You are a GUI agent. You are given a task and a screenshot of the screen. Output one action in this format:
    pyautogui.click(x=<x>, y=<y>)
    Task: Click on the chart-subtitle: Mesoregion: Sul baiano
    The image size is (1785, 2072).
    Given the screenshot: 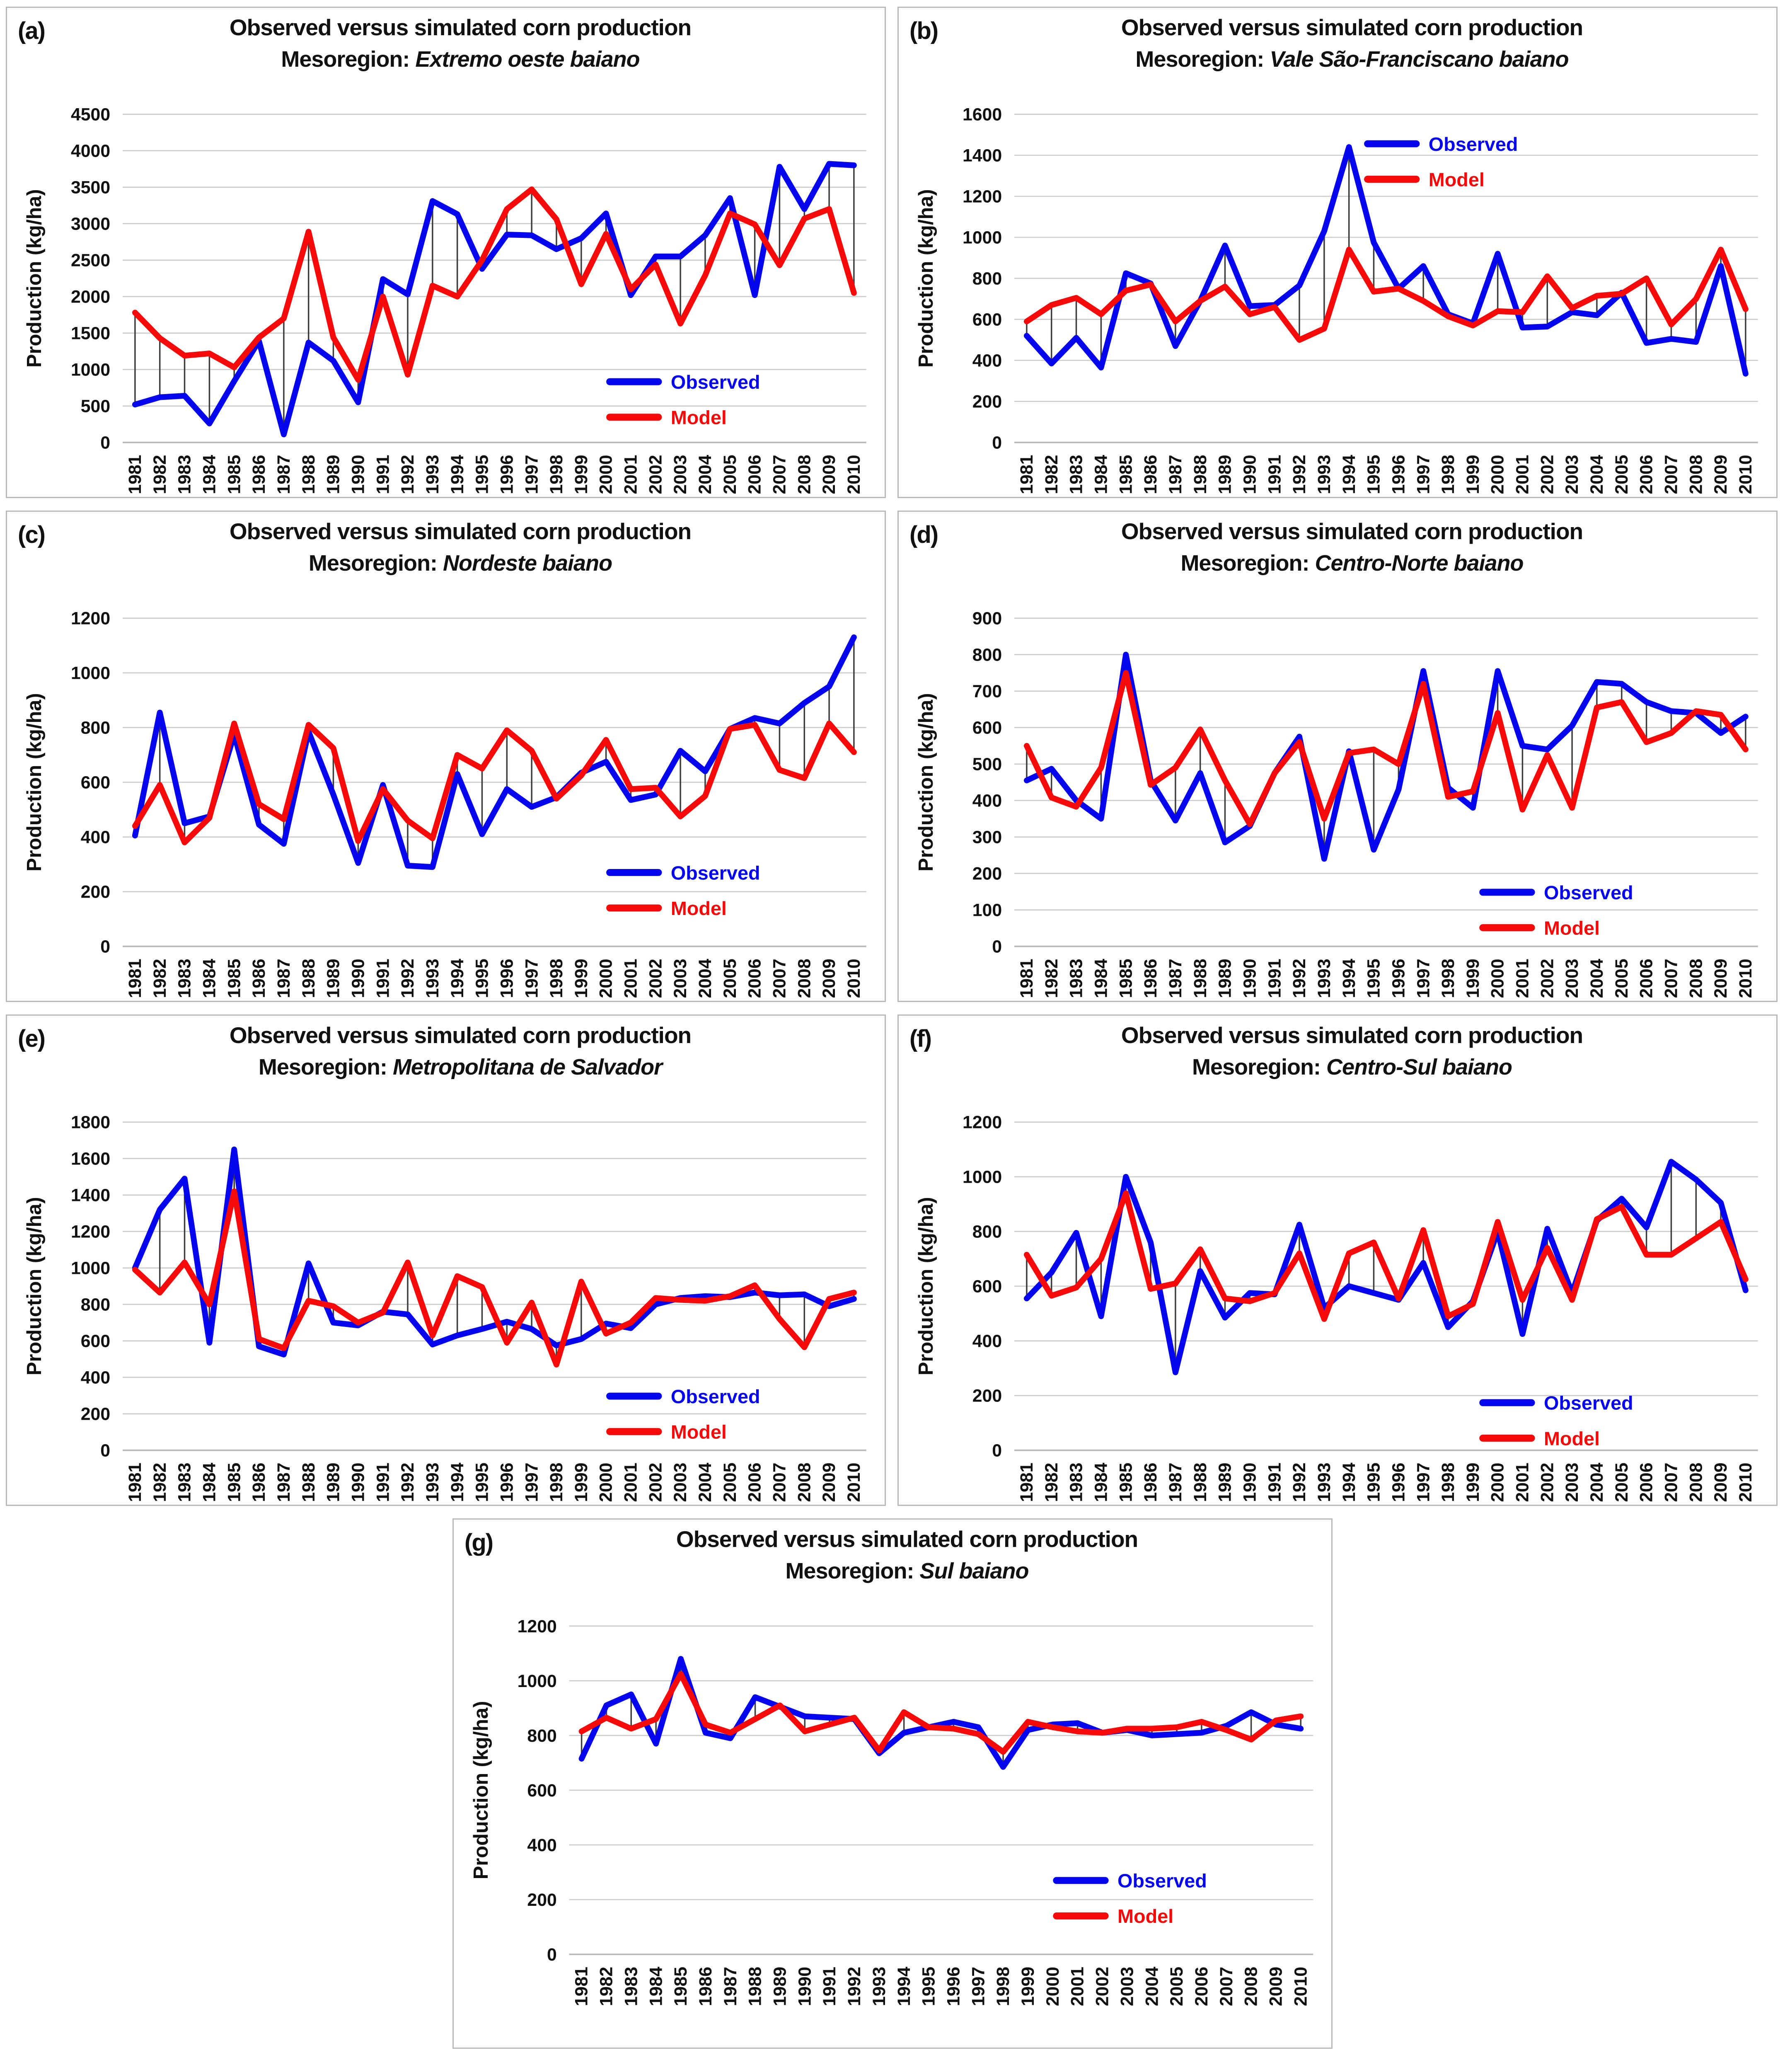 What is the action you would take?
    pyautogui.click(x=907, y=1571)
    